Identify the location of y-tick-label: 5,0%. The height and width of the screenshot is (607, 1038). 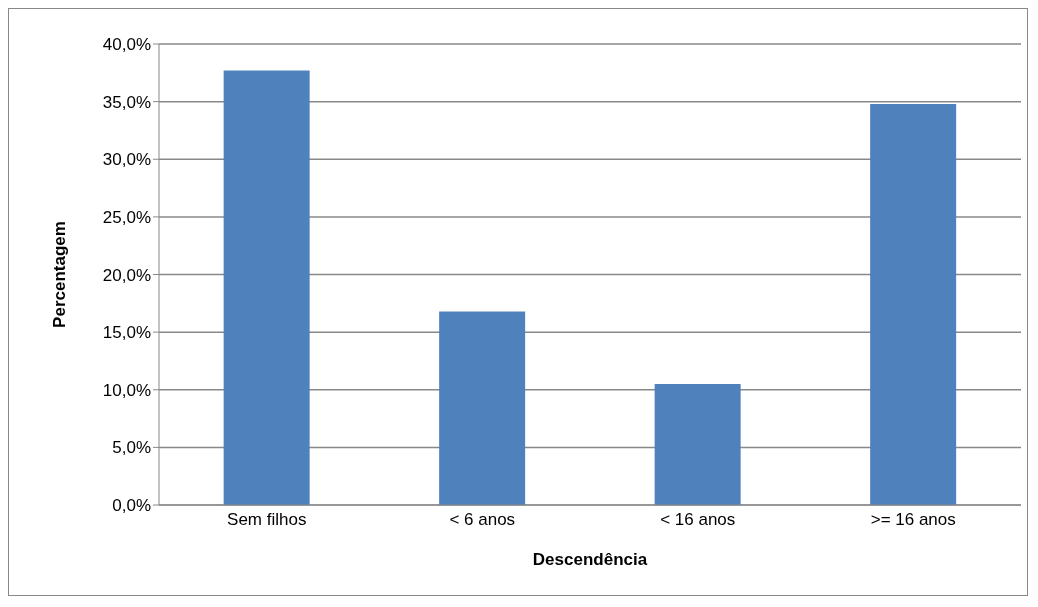
(131, 448).